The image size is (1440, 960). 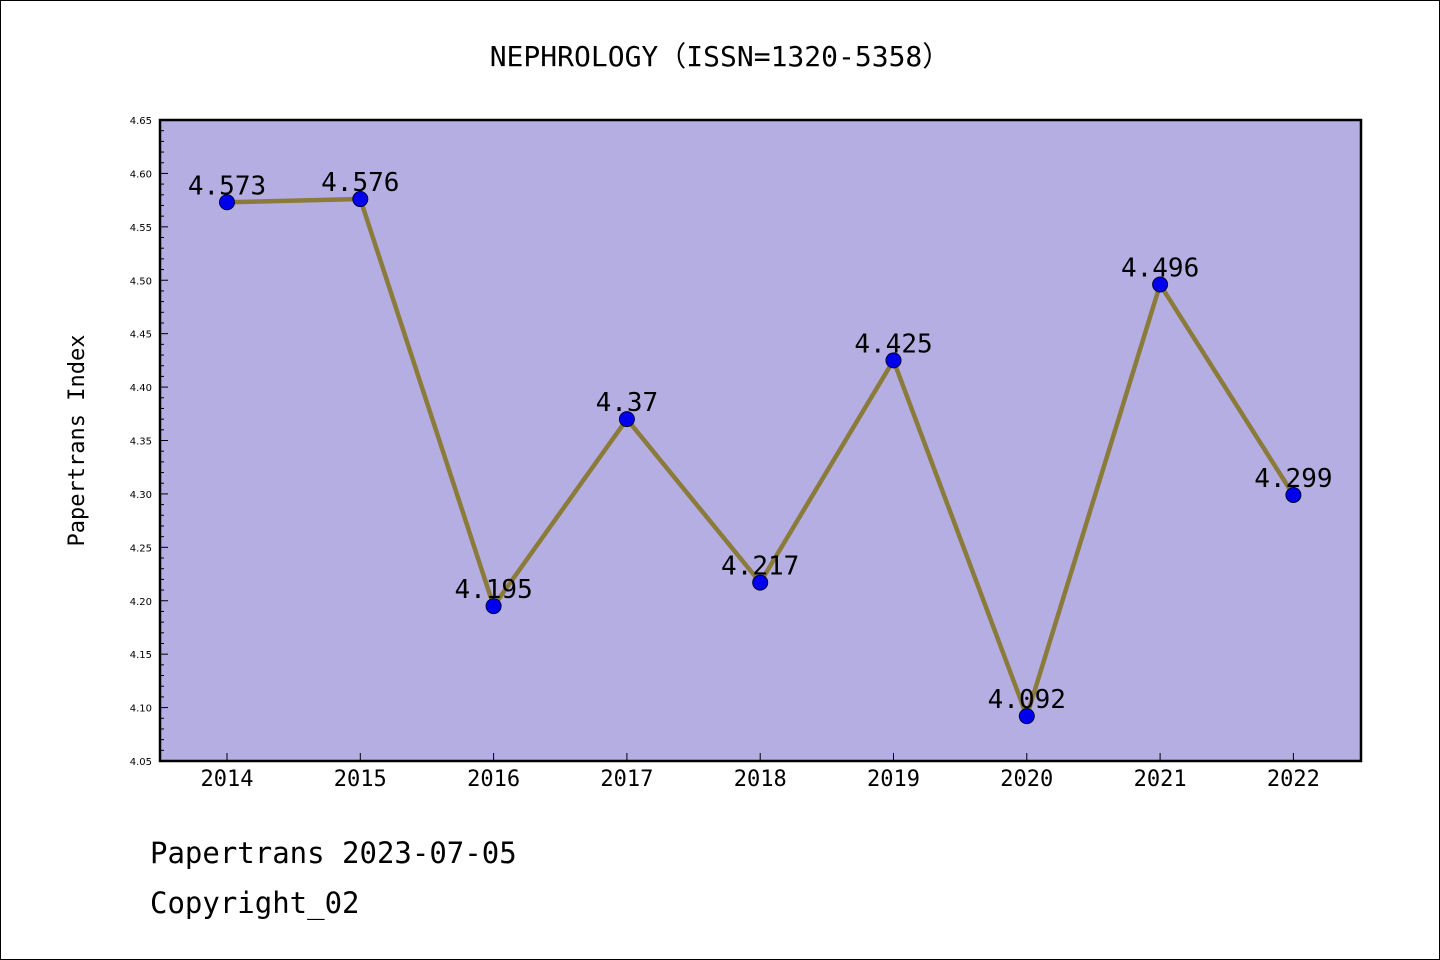 What do you see at coordinates (141, 442) in the screenshot?
I see `y-tick-label: 4.35` at bounding box center [141, 442].